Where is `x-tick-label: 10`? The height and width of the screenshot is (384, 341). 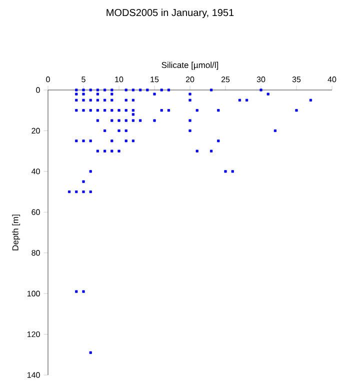 x-tick-label: 10 is located at coordinates (119, 79).